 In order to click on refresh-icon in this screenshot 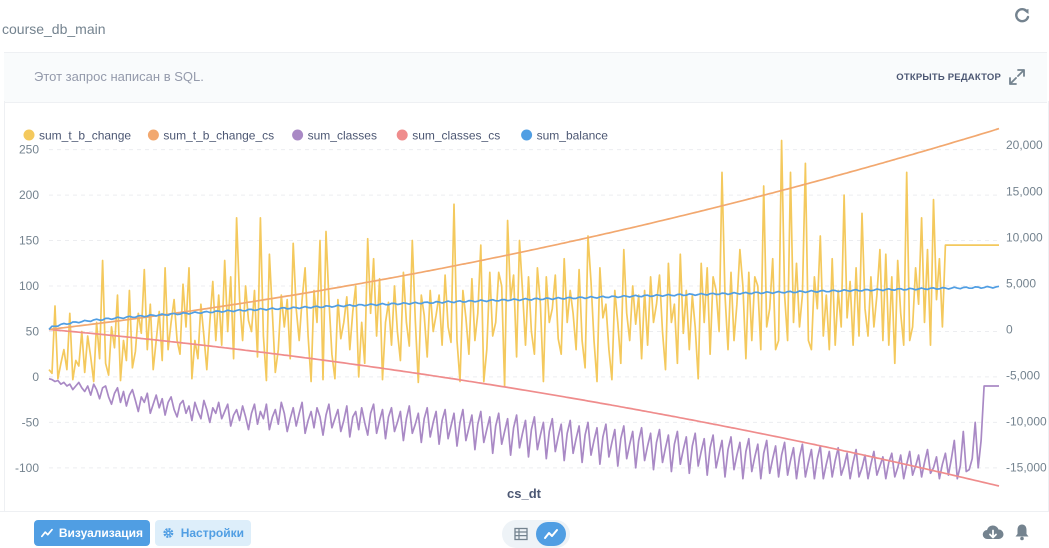, I will do `click(1022, 16)`.